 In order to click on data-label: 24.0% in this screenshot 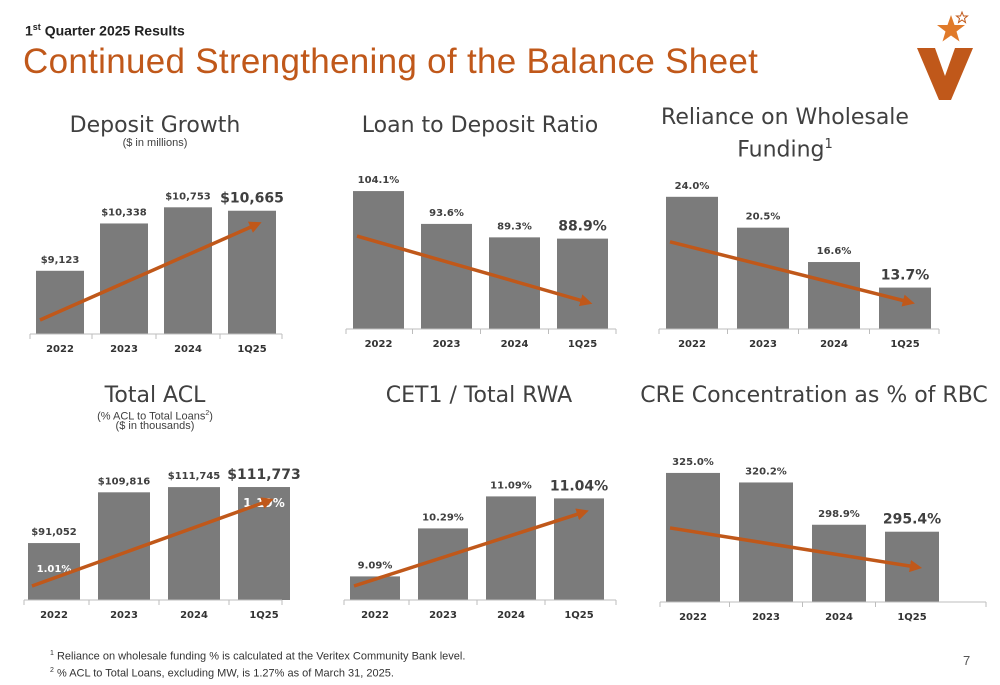, I will do `click(692, 186)`.